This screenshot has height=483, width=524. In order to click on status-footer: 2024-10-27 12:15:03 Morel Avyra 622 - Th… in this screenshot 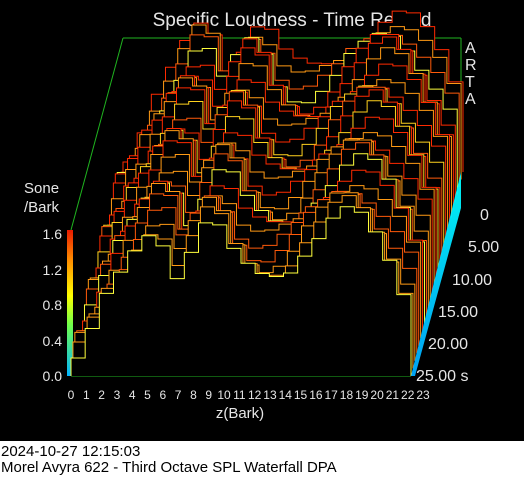, I will do `click(262, 462)`.